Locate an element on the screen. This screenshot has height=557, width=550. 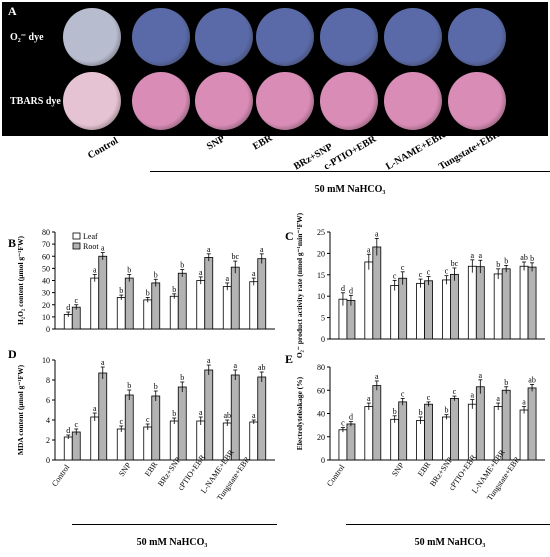
nahco3-underline-top is located at coordinates (350, 171).